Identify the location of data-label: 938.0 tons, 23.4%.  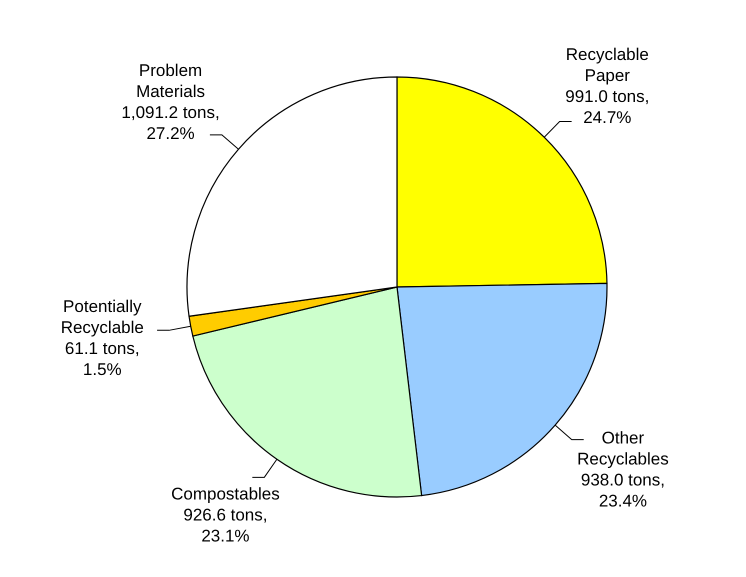
(622, 491).